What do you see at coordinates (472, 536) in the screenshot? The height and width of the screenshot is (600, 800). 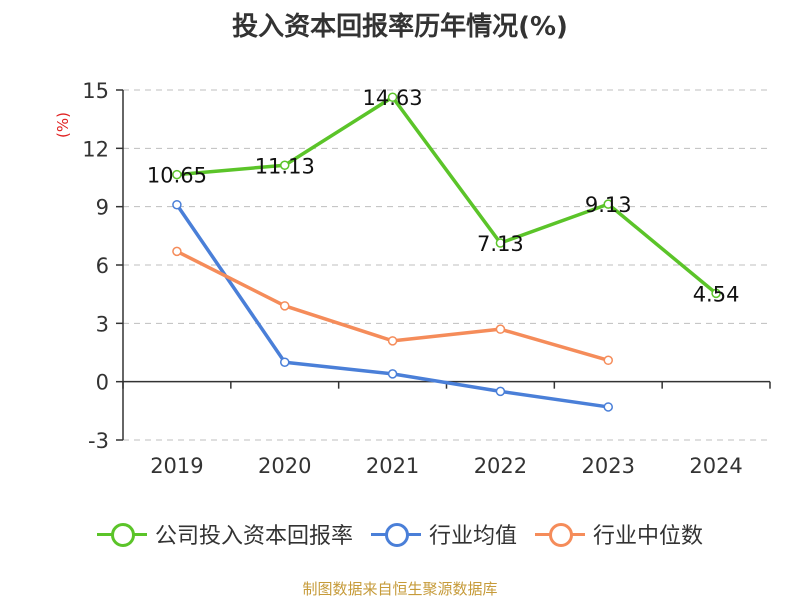 I see `legend-label-avg: 行业均值` at bounding box center [472, 536].